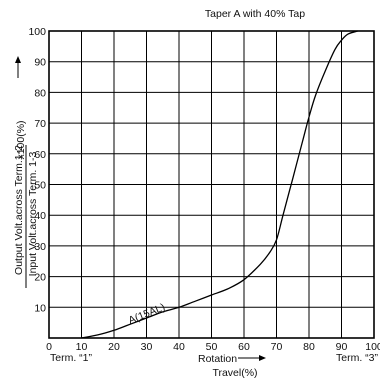 The image size is (380, 381). I want to click on x-tick-label: 80, so click(309, 347).